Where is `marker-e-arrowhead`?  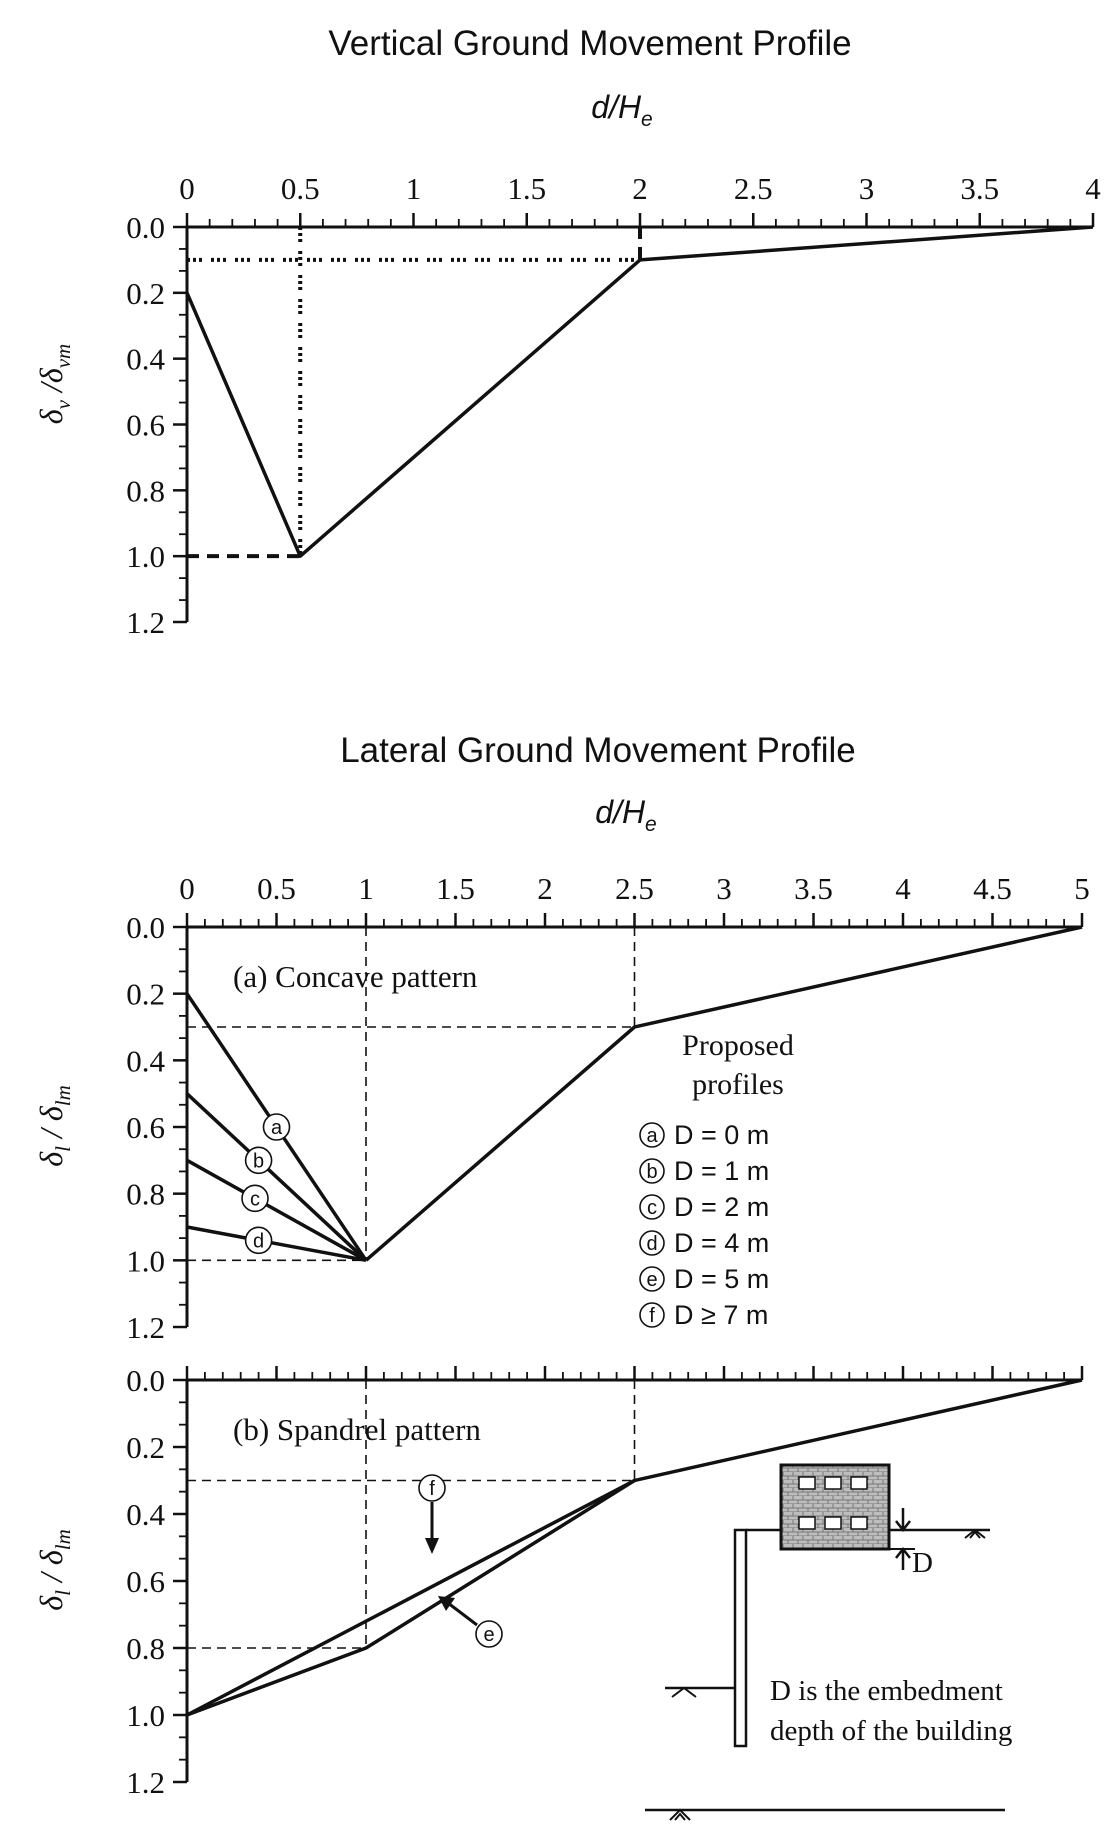 marker-e-arrowhead is located at coordinates (446, 1603).